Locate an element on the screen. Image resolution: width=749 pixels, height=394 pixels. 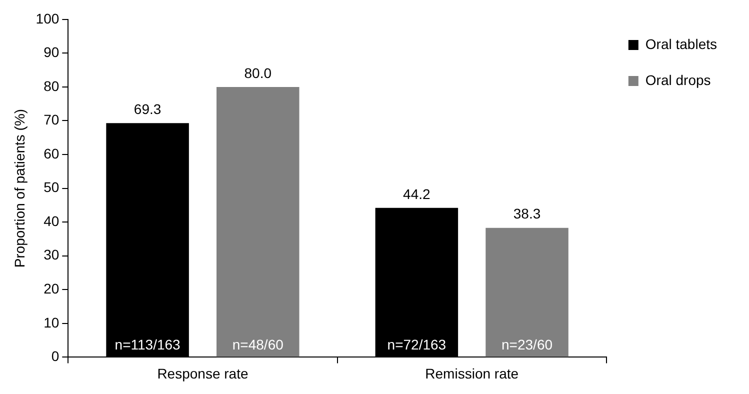
y-tick-label: 20 is located at coordinates (52, 288).